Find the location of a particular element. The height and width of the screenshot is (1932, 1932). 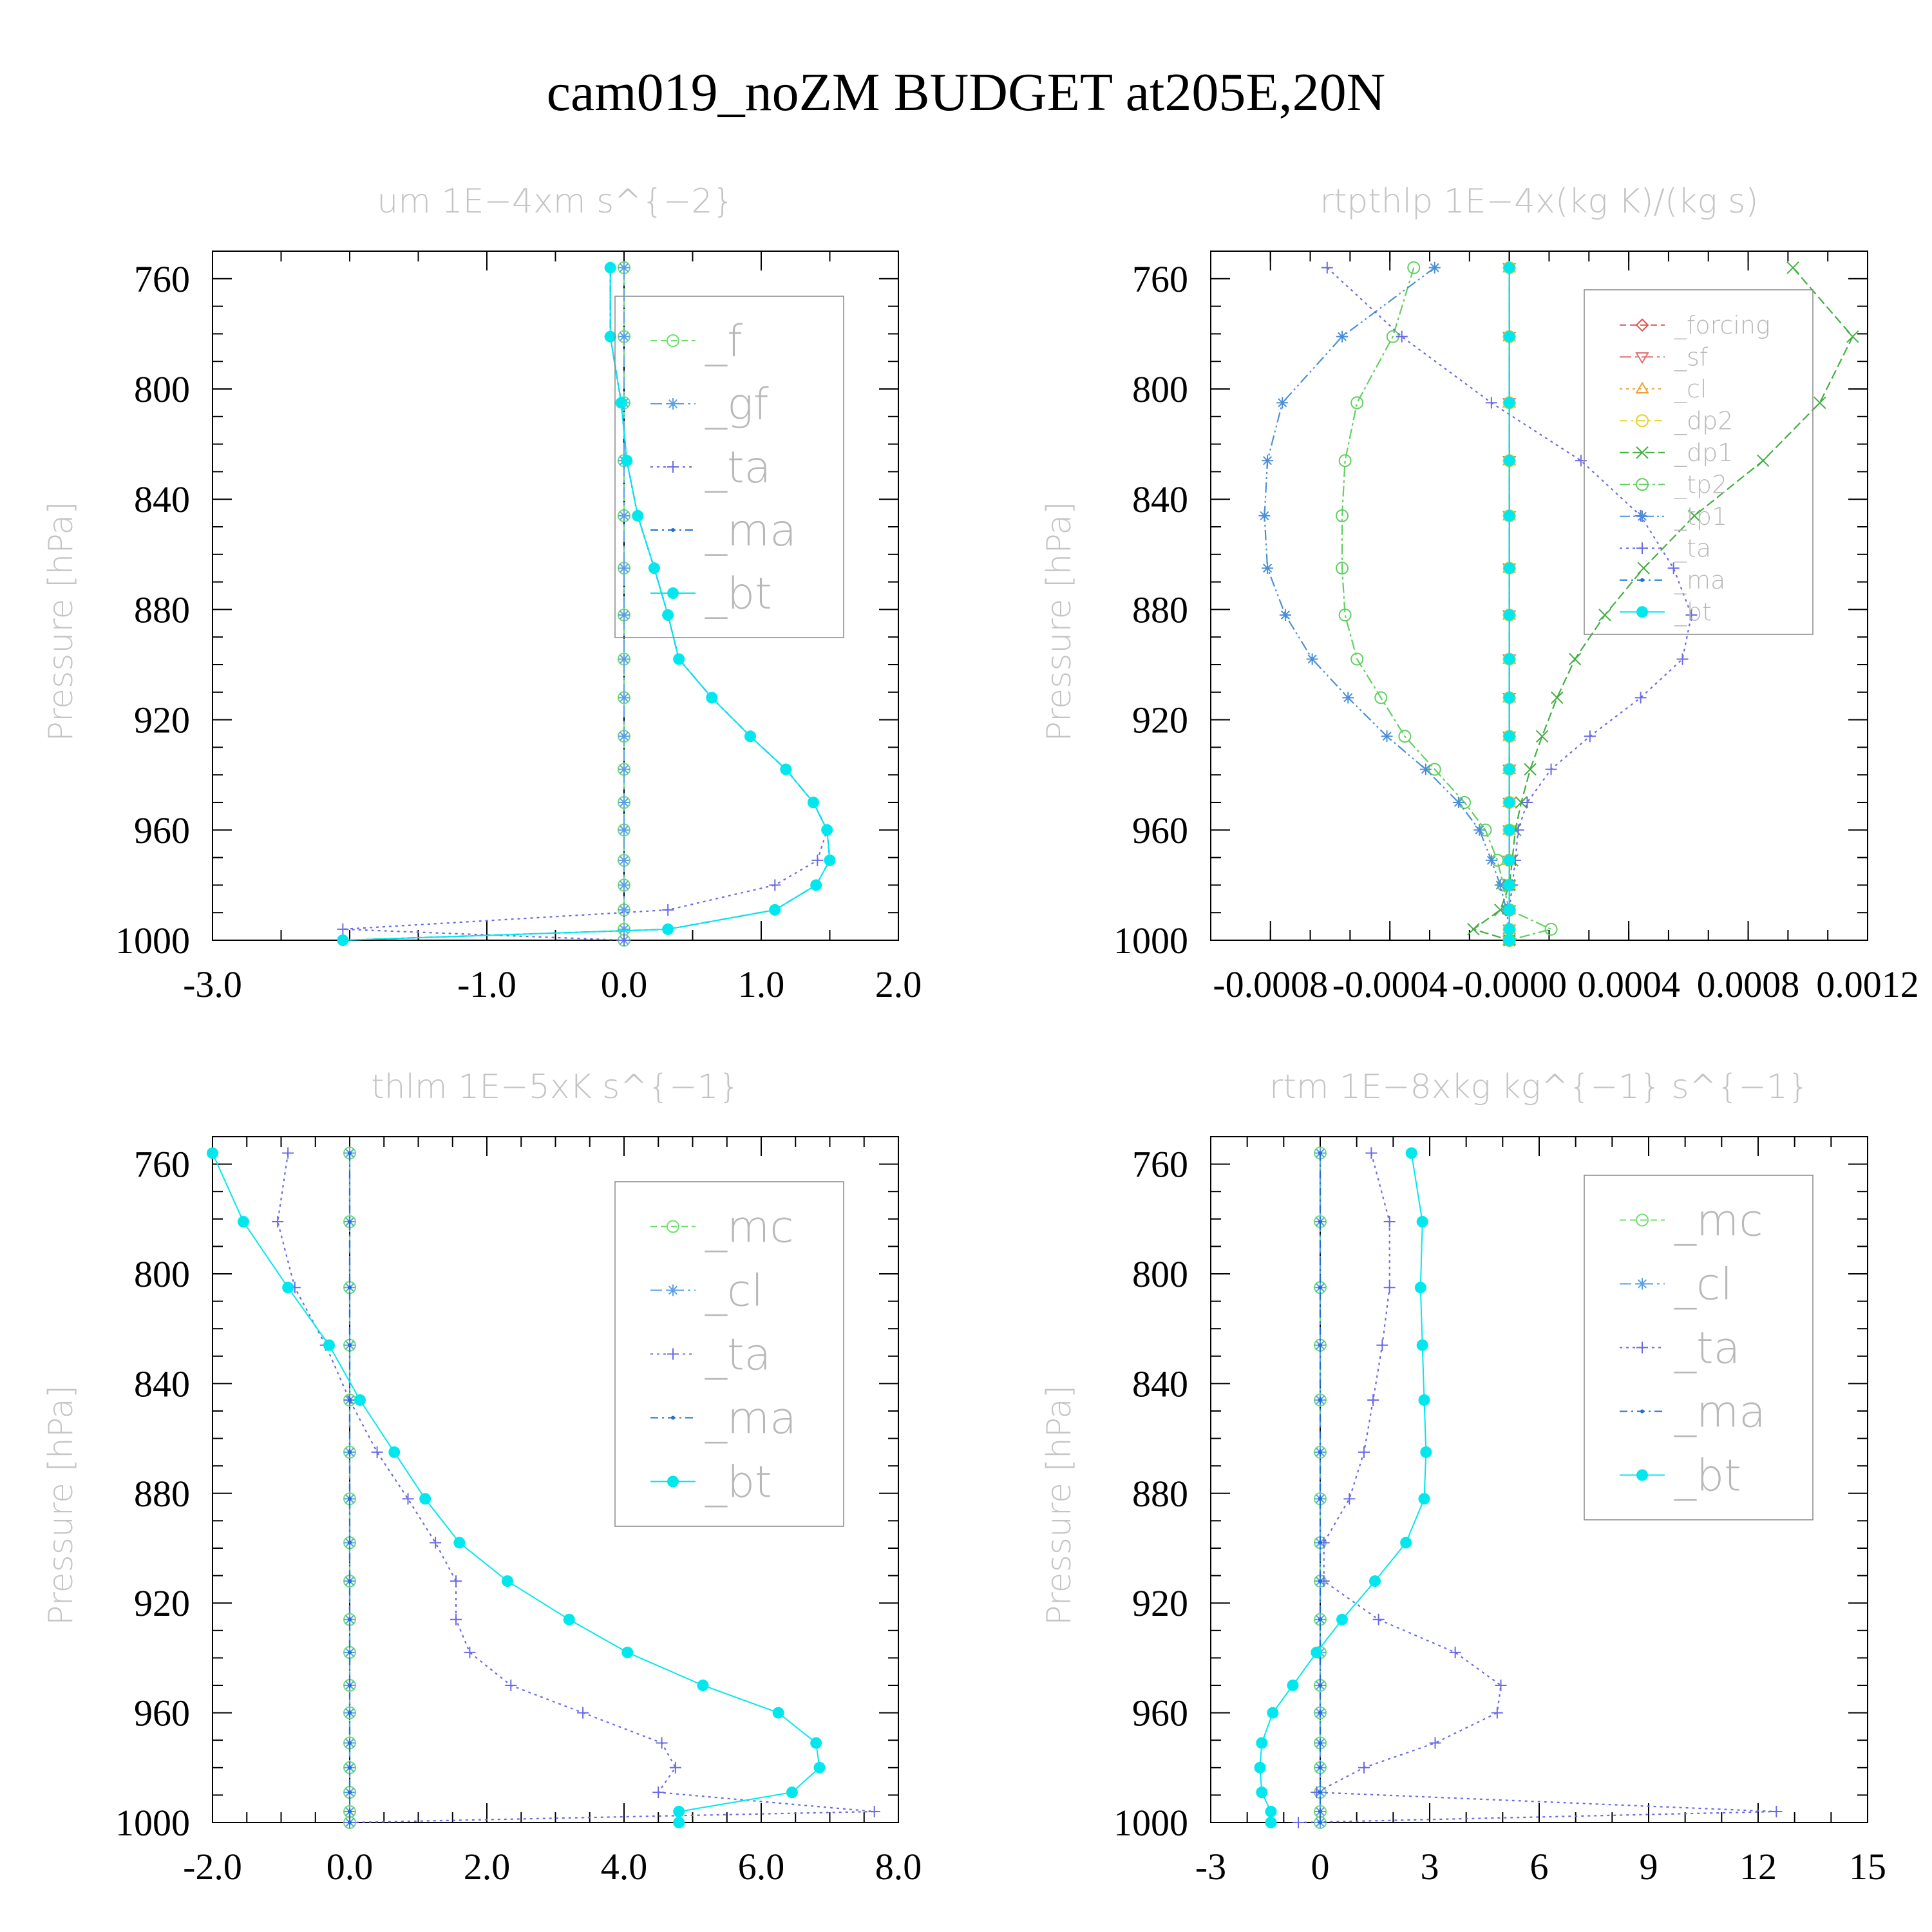

thlm-panel-title: thlm 1E−5xK s^{−1} is located at coordinates (555, 1087).